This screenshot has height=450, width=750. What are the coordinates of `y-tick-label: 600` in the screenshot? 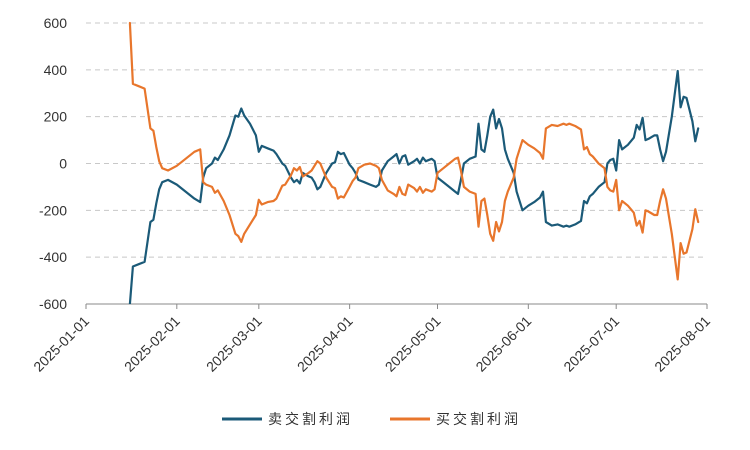 It's located at (56, 23).